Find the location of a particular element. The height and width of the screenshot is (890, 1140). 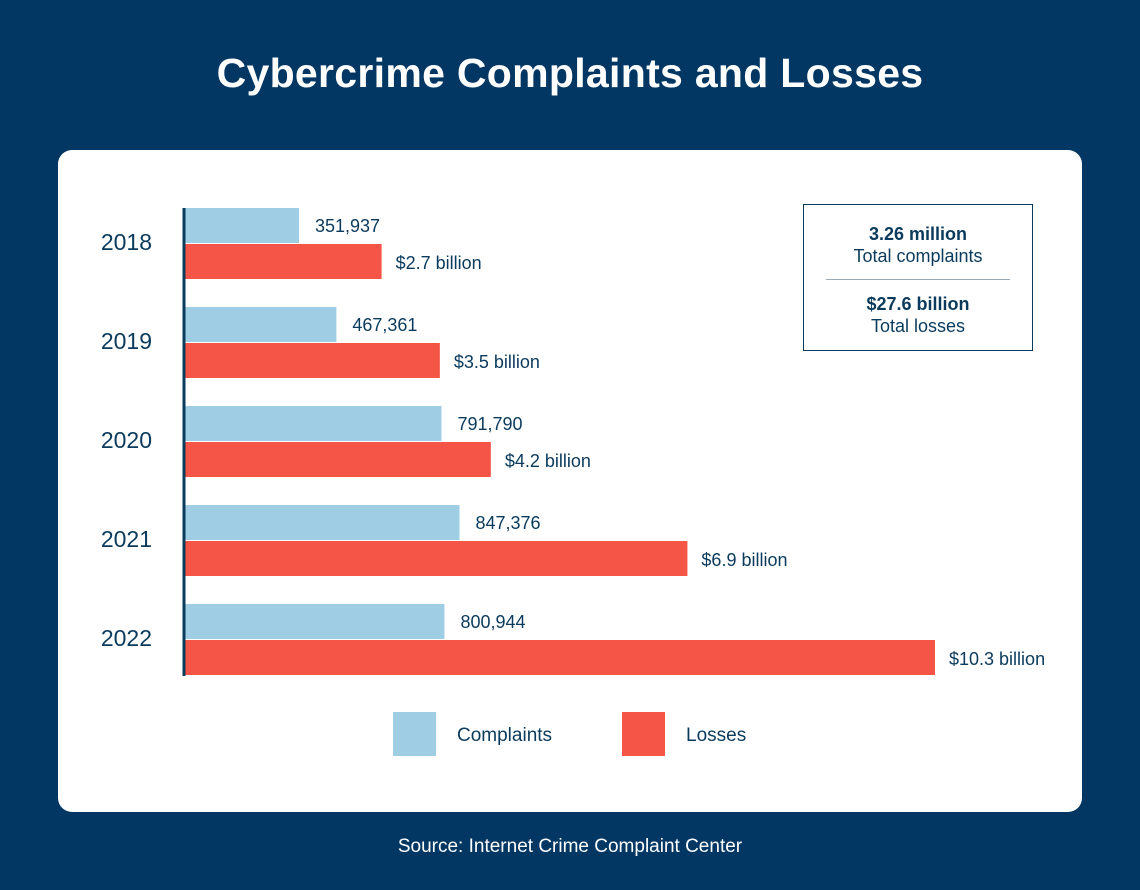

summary-divider is located at coordinates (918, 279).